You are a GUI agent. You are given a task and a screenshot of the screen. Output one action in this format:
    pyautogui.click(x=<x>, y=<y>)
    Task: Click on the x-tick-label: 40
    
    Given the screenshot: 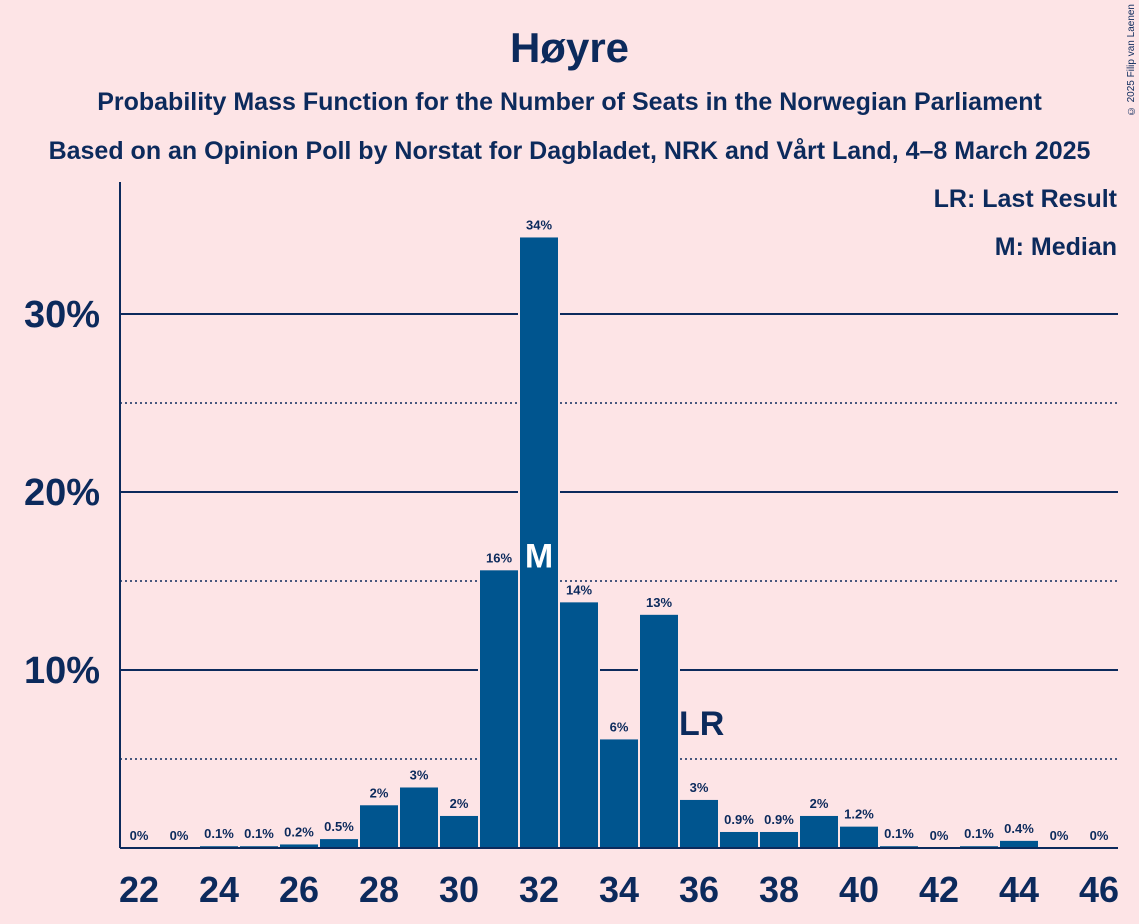 What is the action you would take?
    pyautogui.click(x=859, y=889)
    